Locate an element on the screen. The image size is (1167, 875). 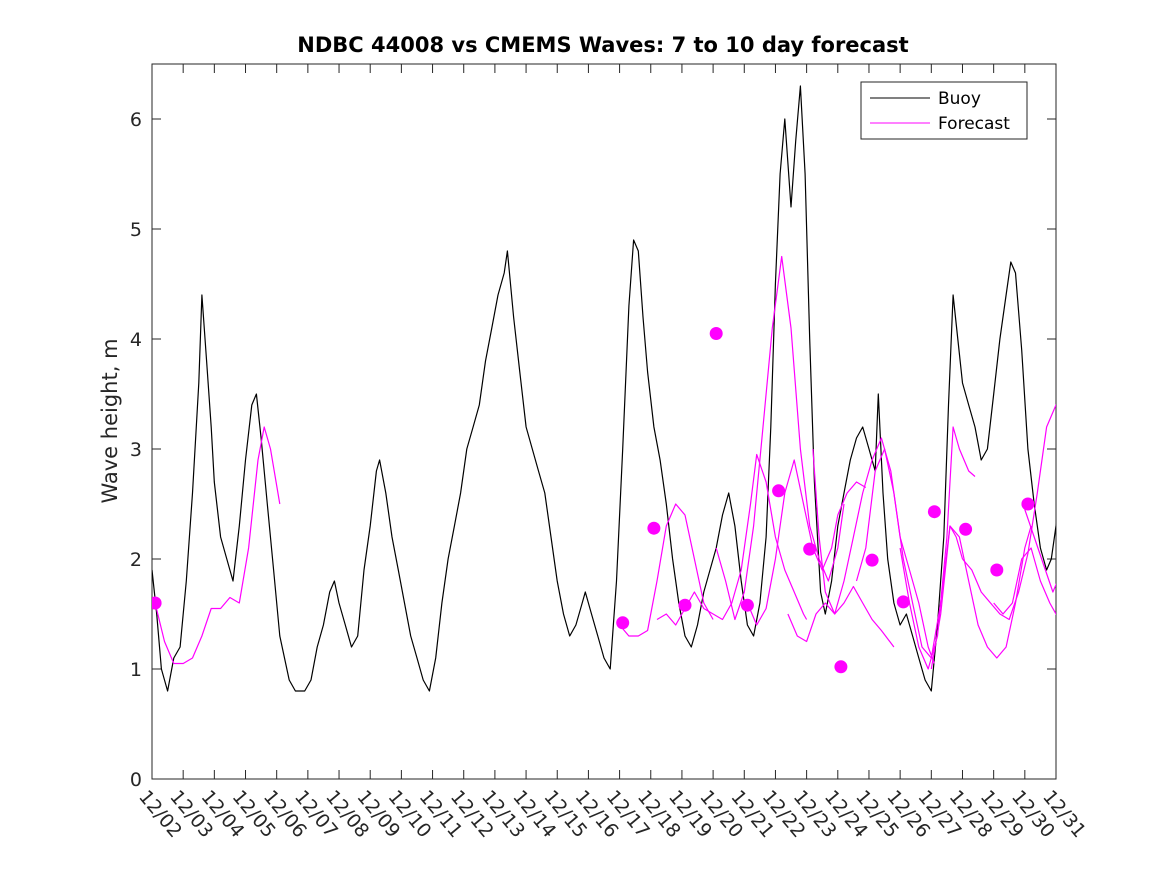
legend-buoy-label: Buoy is located at coordinates (959, 99).